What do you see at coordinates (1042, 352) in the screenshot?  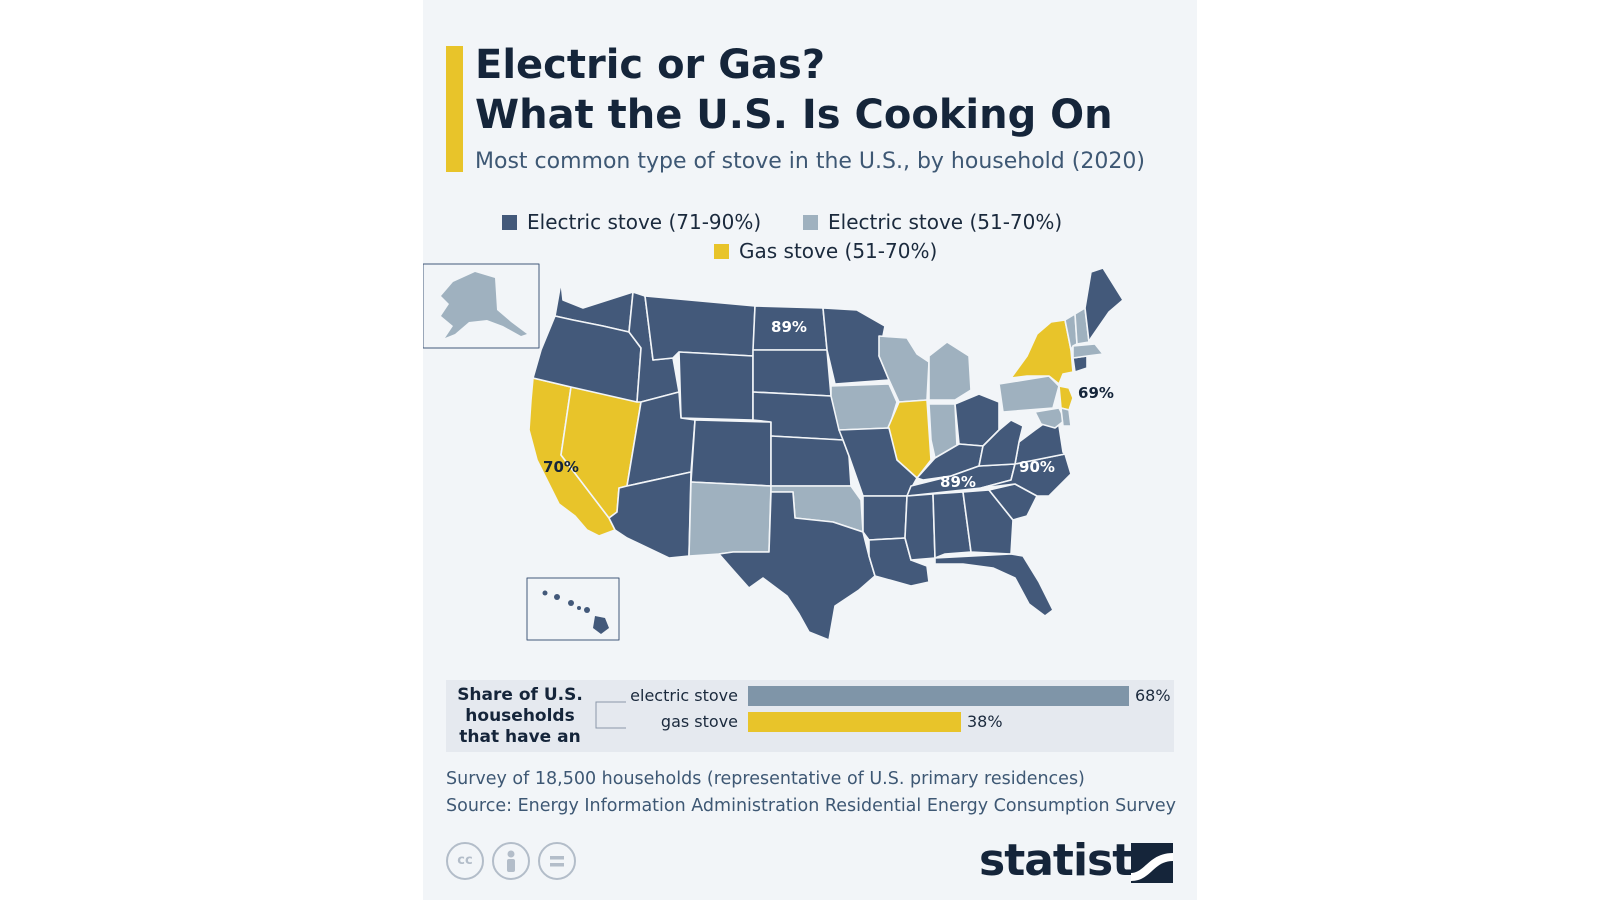 I see `state-new-york` at bounding box center [1042, 352].